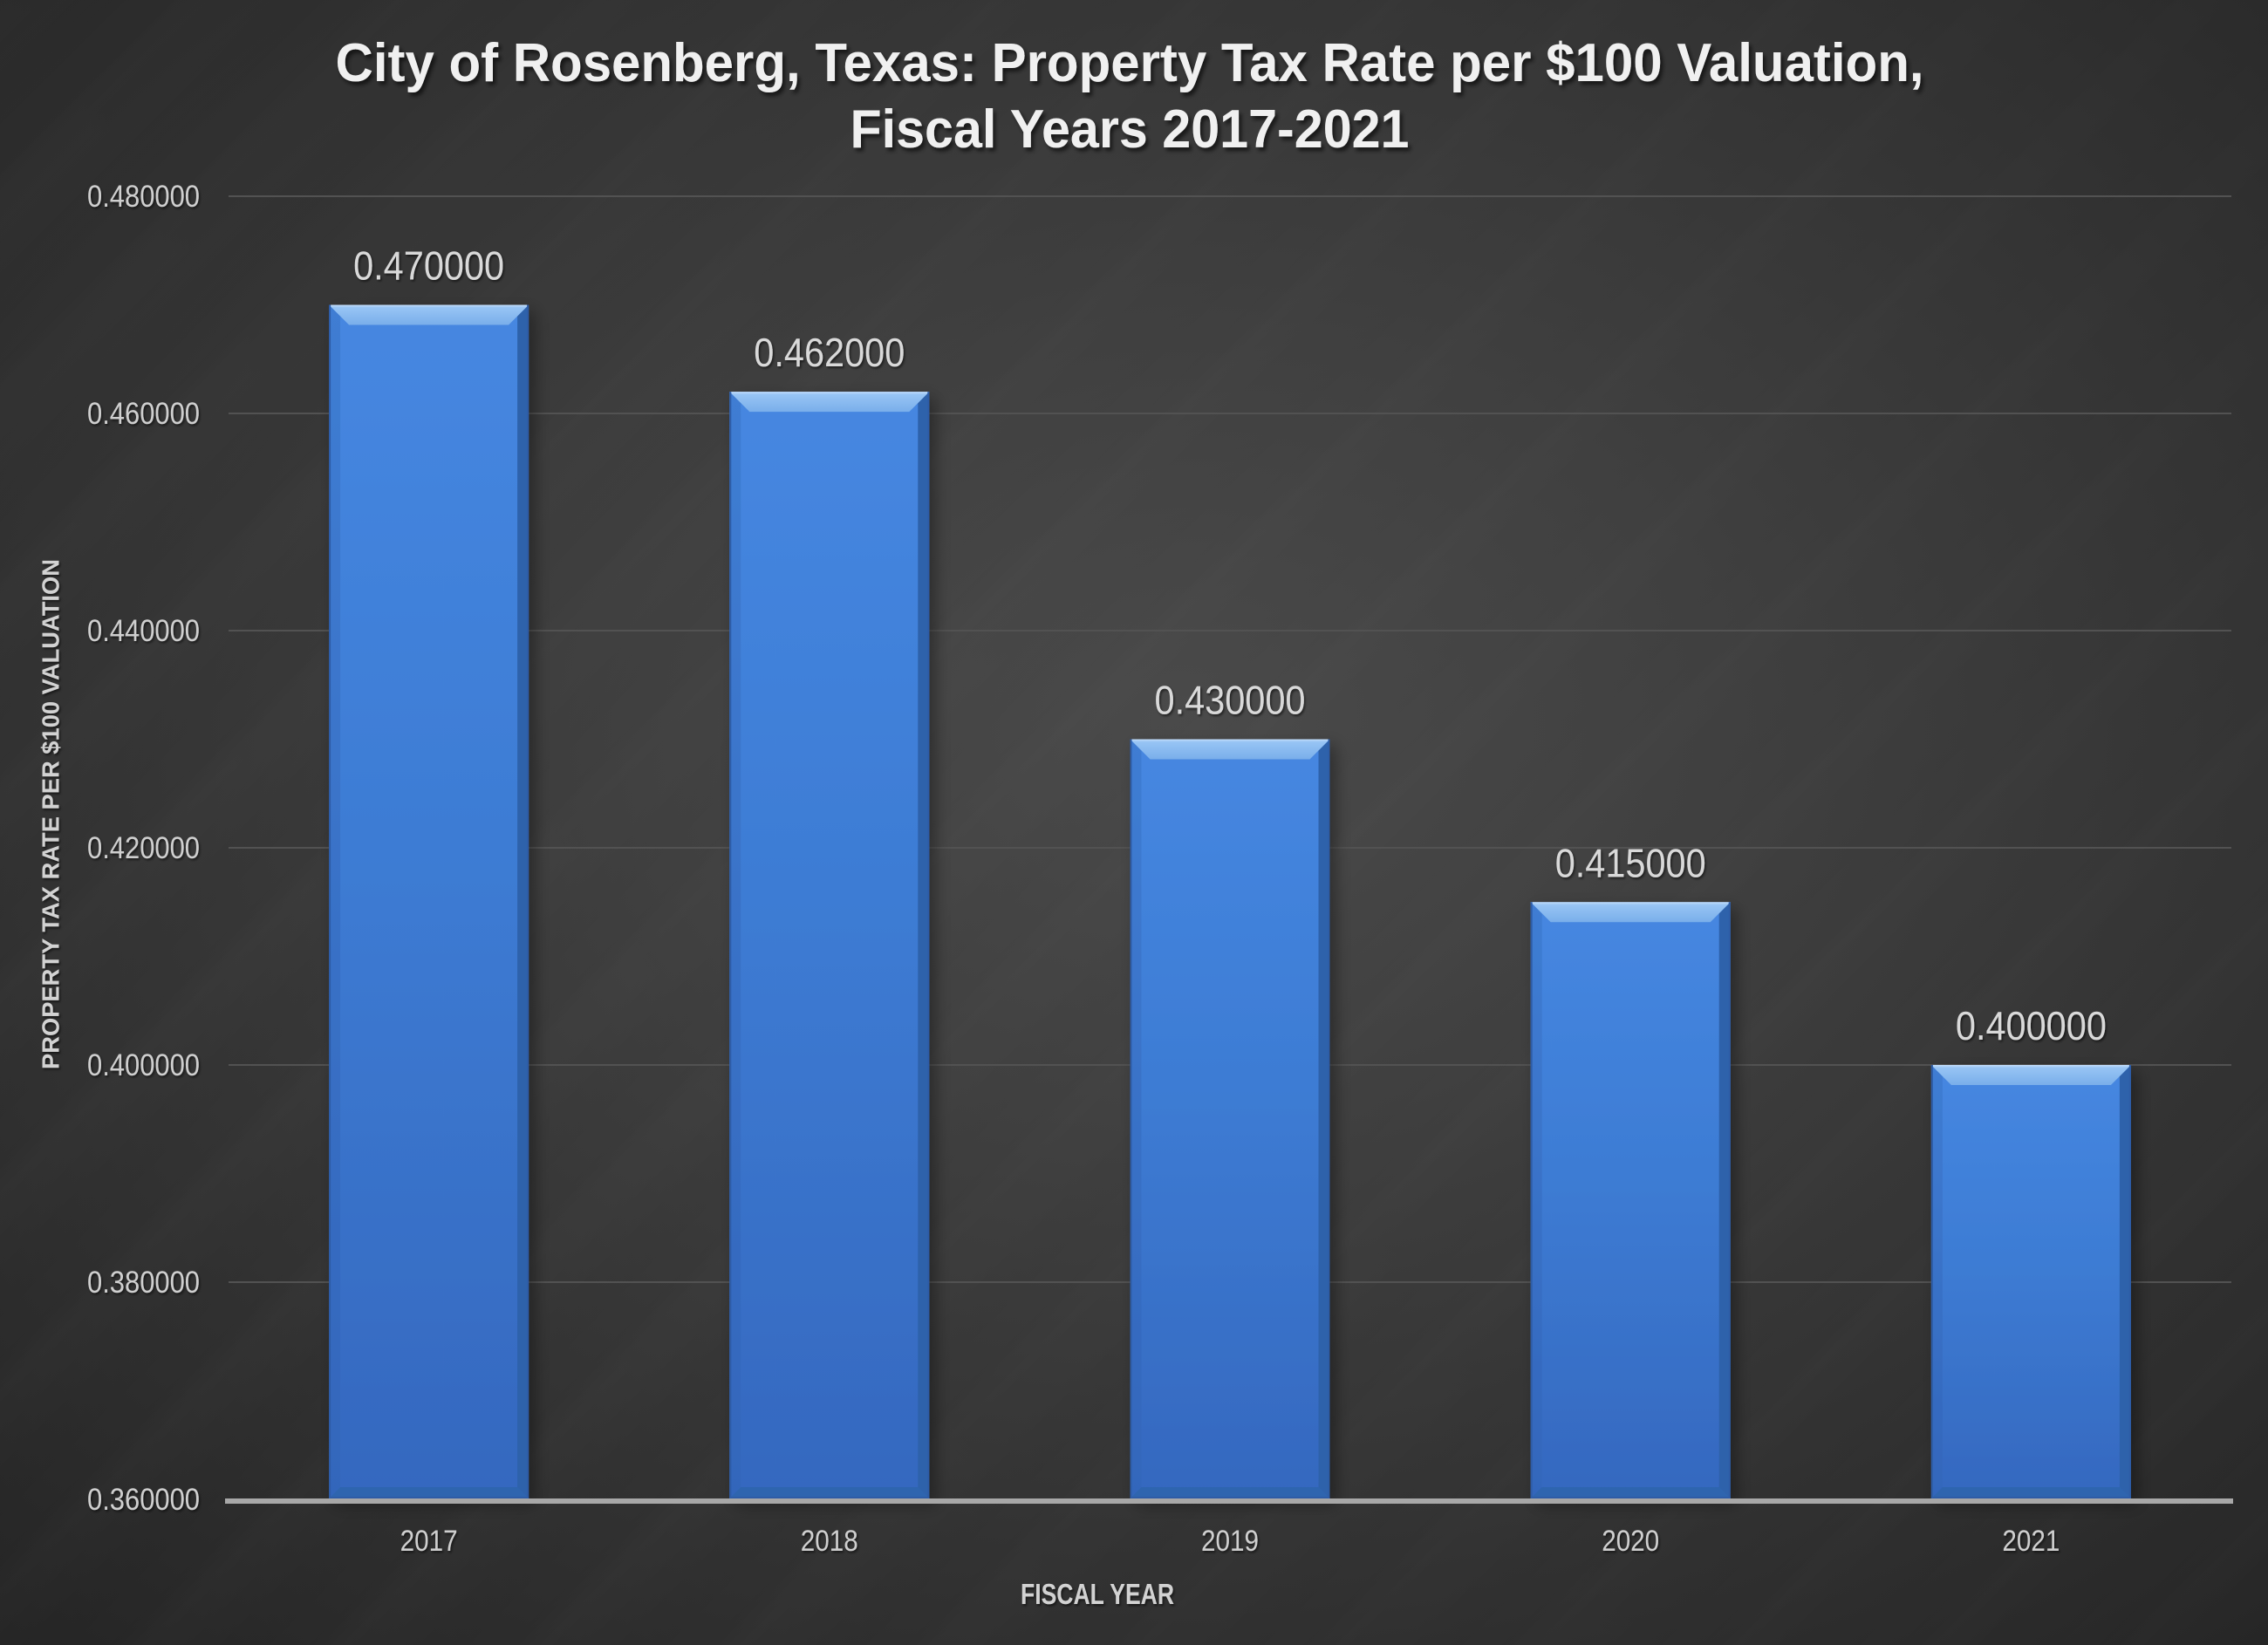  Describe the element at coordinates (143, 197) in the screenshot. I see `svg-text: 0.480000` at that location.